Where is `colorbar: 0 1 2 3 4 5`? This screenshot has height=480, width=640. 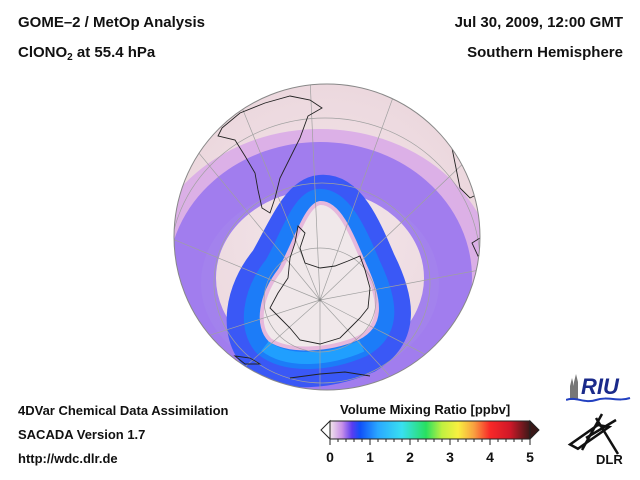
colorbar: 0 1 2 3 4 5 is located at coordinates (430, 442).